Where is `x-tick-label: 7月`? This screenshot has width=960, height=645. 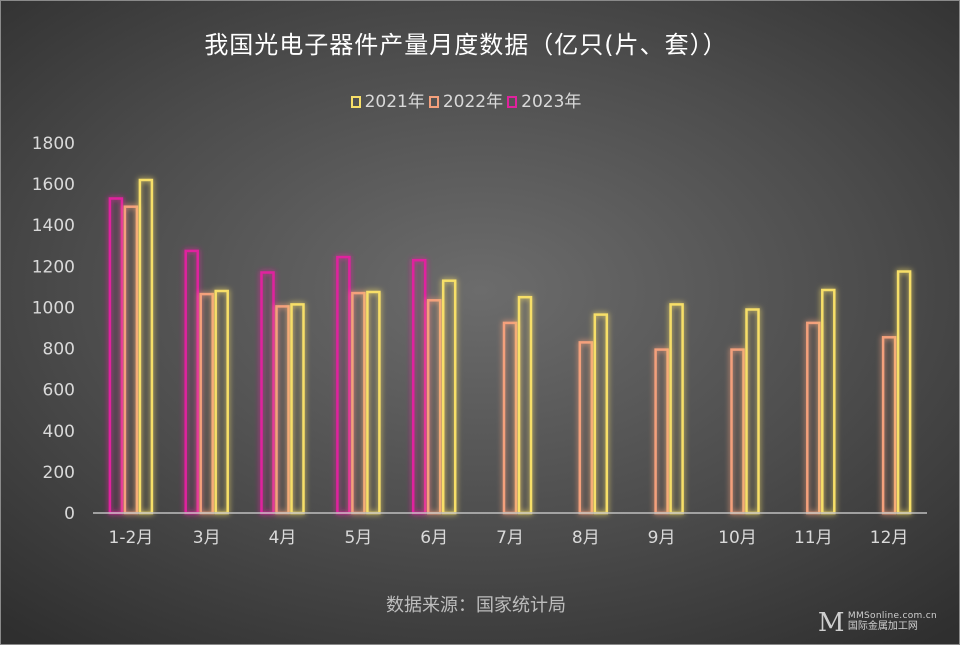
x-tick-label: 7月 is located at coordinates (510, 538).